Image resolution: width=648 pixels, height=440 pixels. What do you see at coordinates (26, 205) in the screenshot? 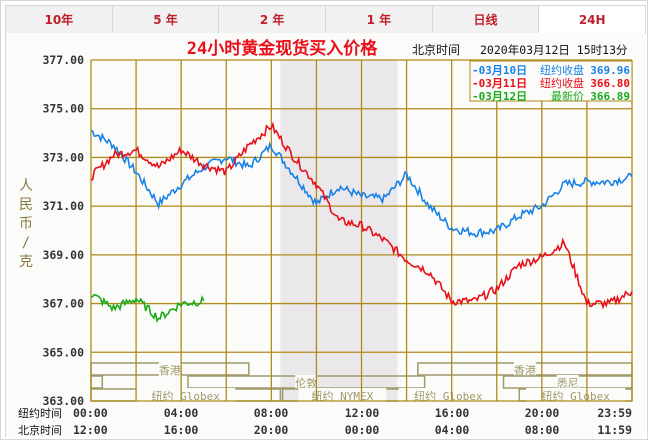
I see `y-axis-label: 民` at bounding box center [26, 205].